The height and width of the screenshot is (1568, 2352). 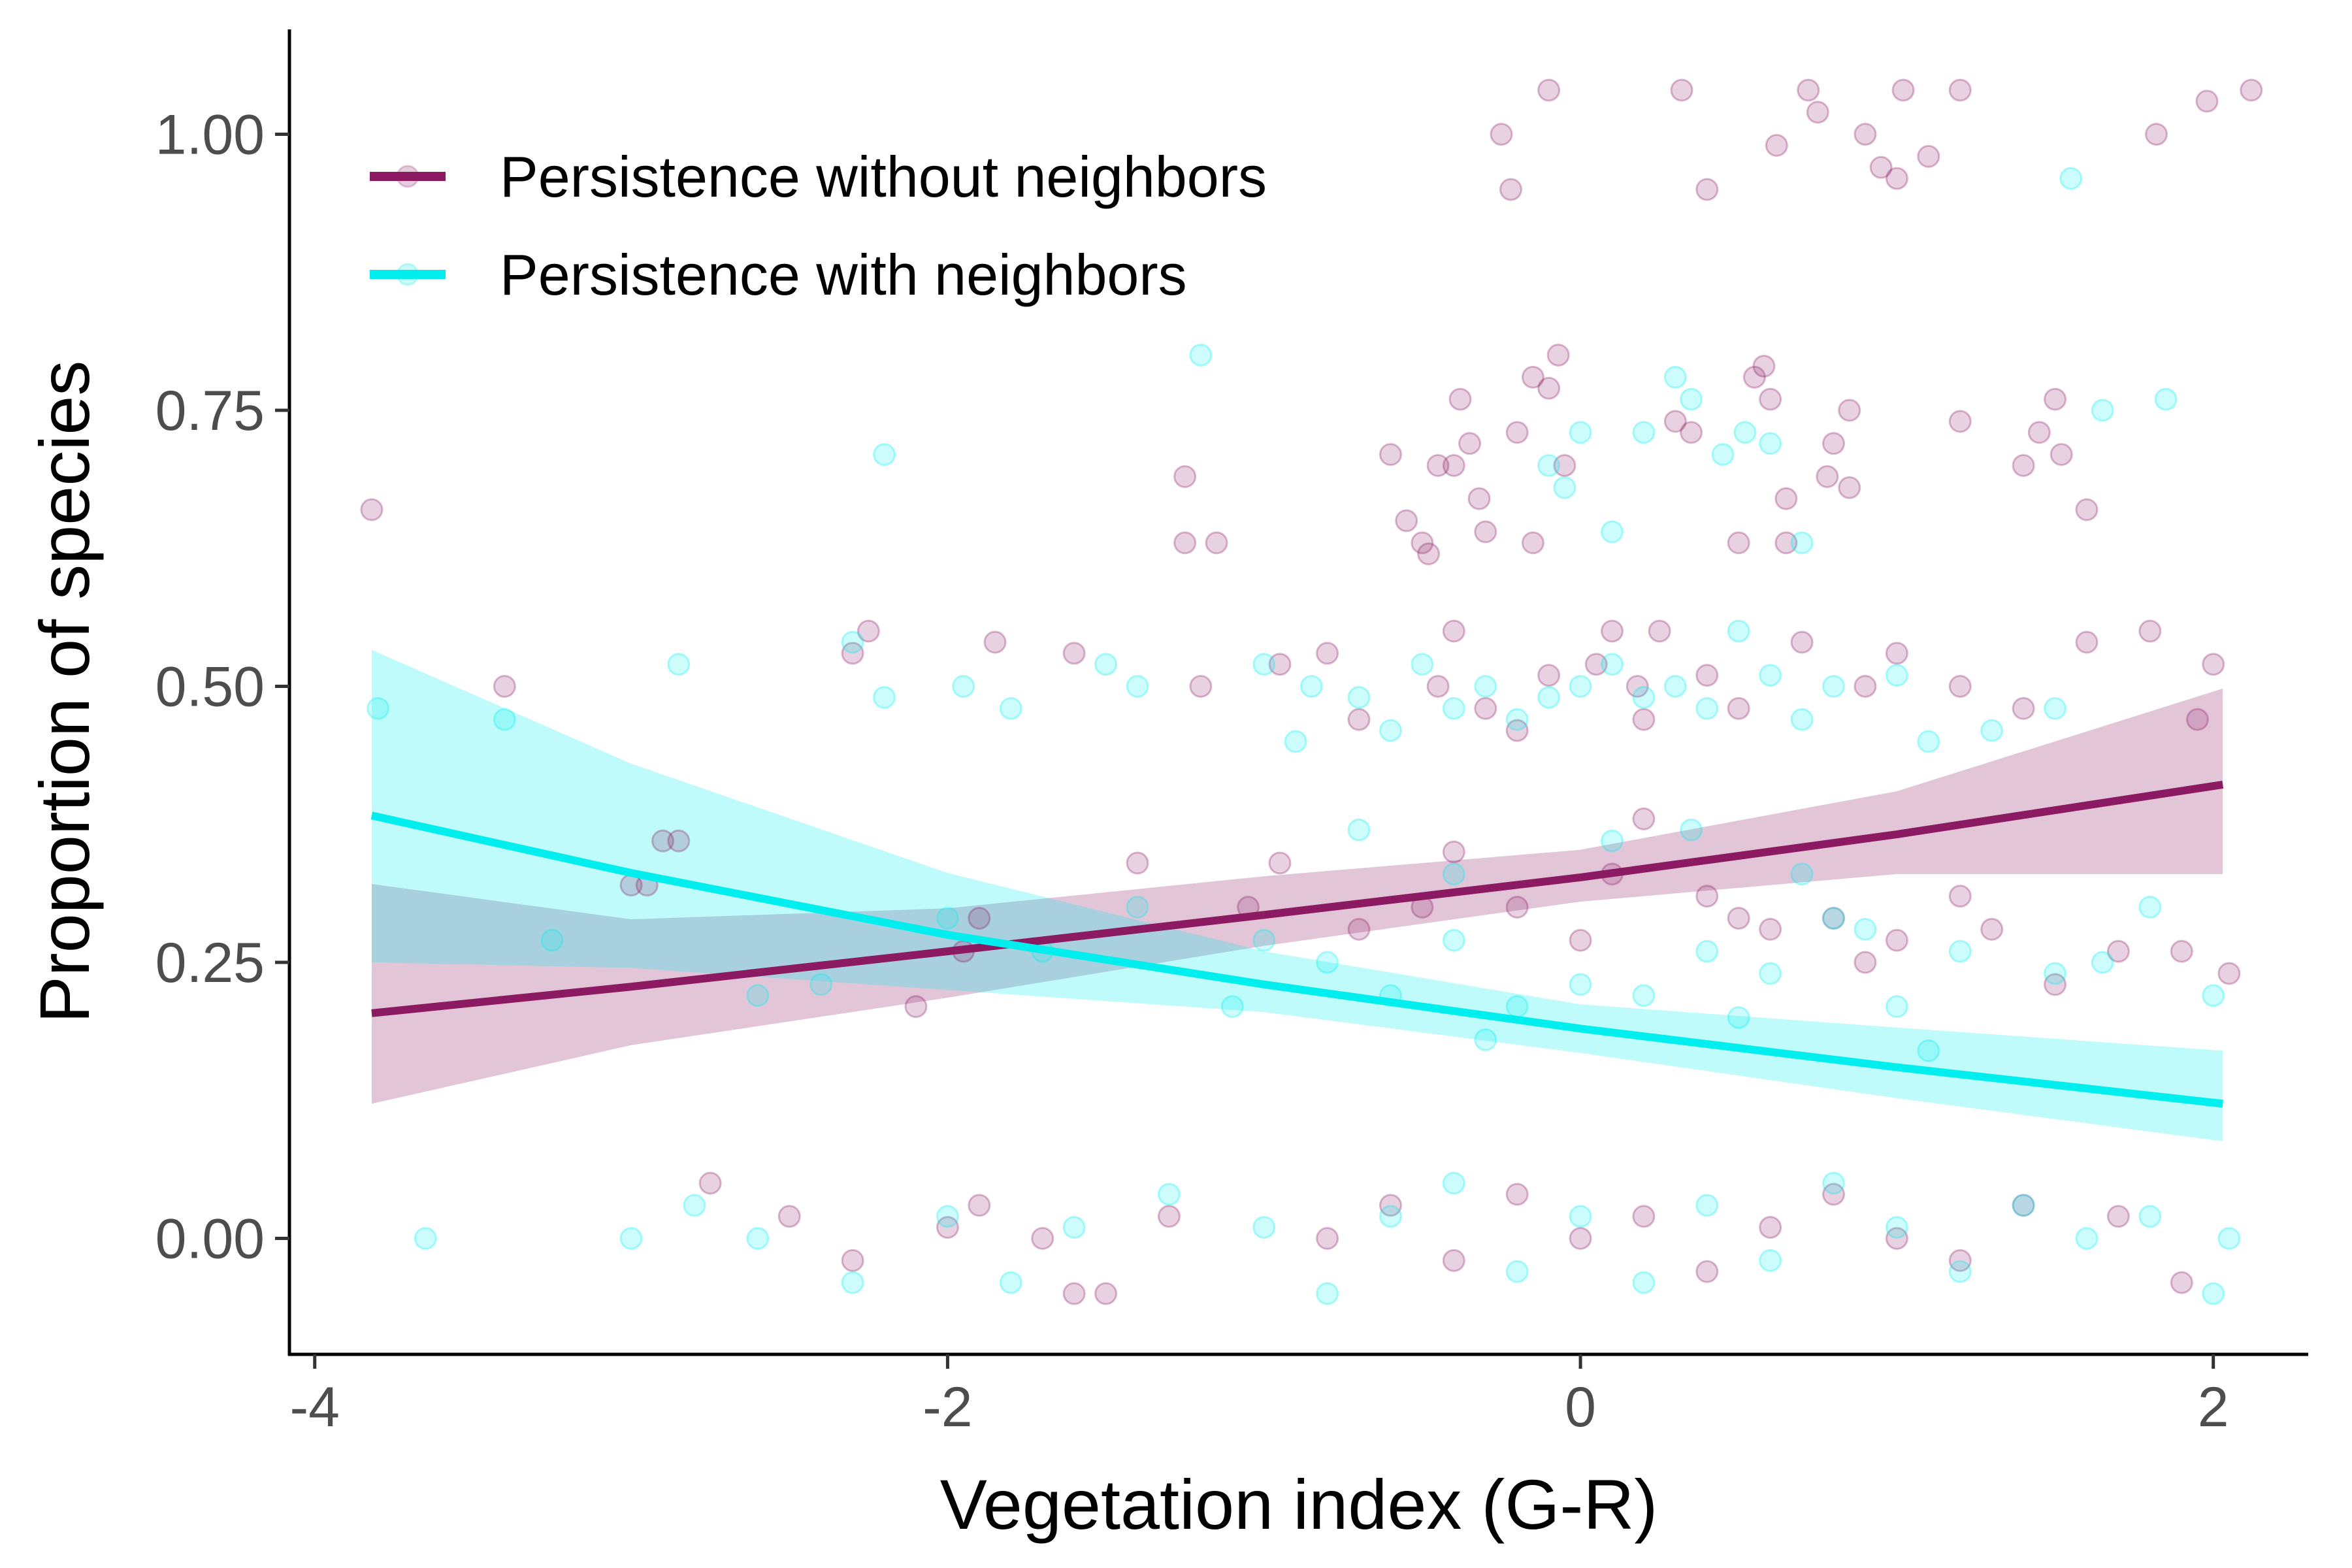 I want to click on x-tick-label: 2, so click(x=2213, y=1407).